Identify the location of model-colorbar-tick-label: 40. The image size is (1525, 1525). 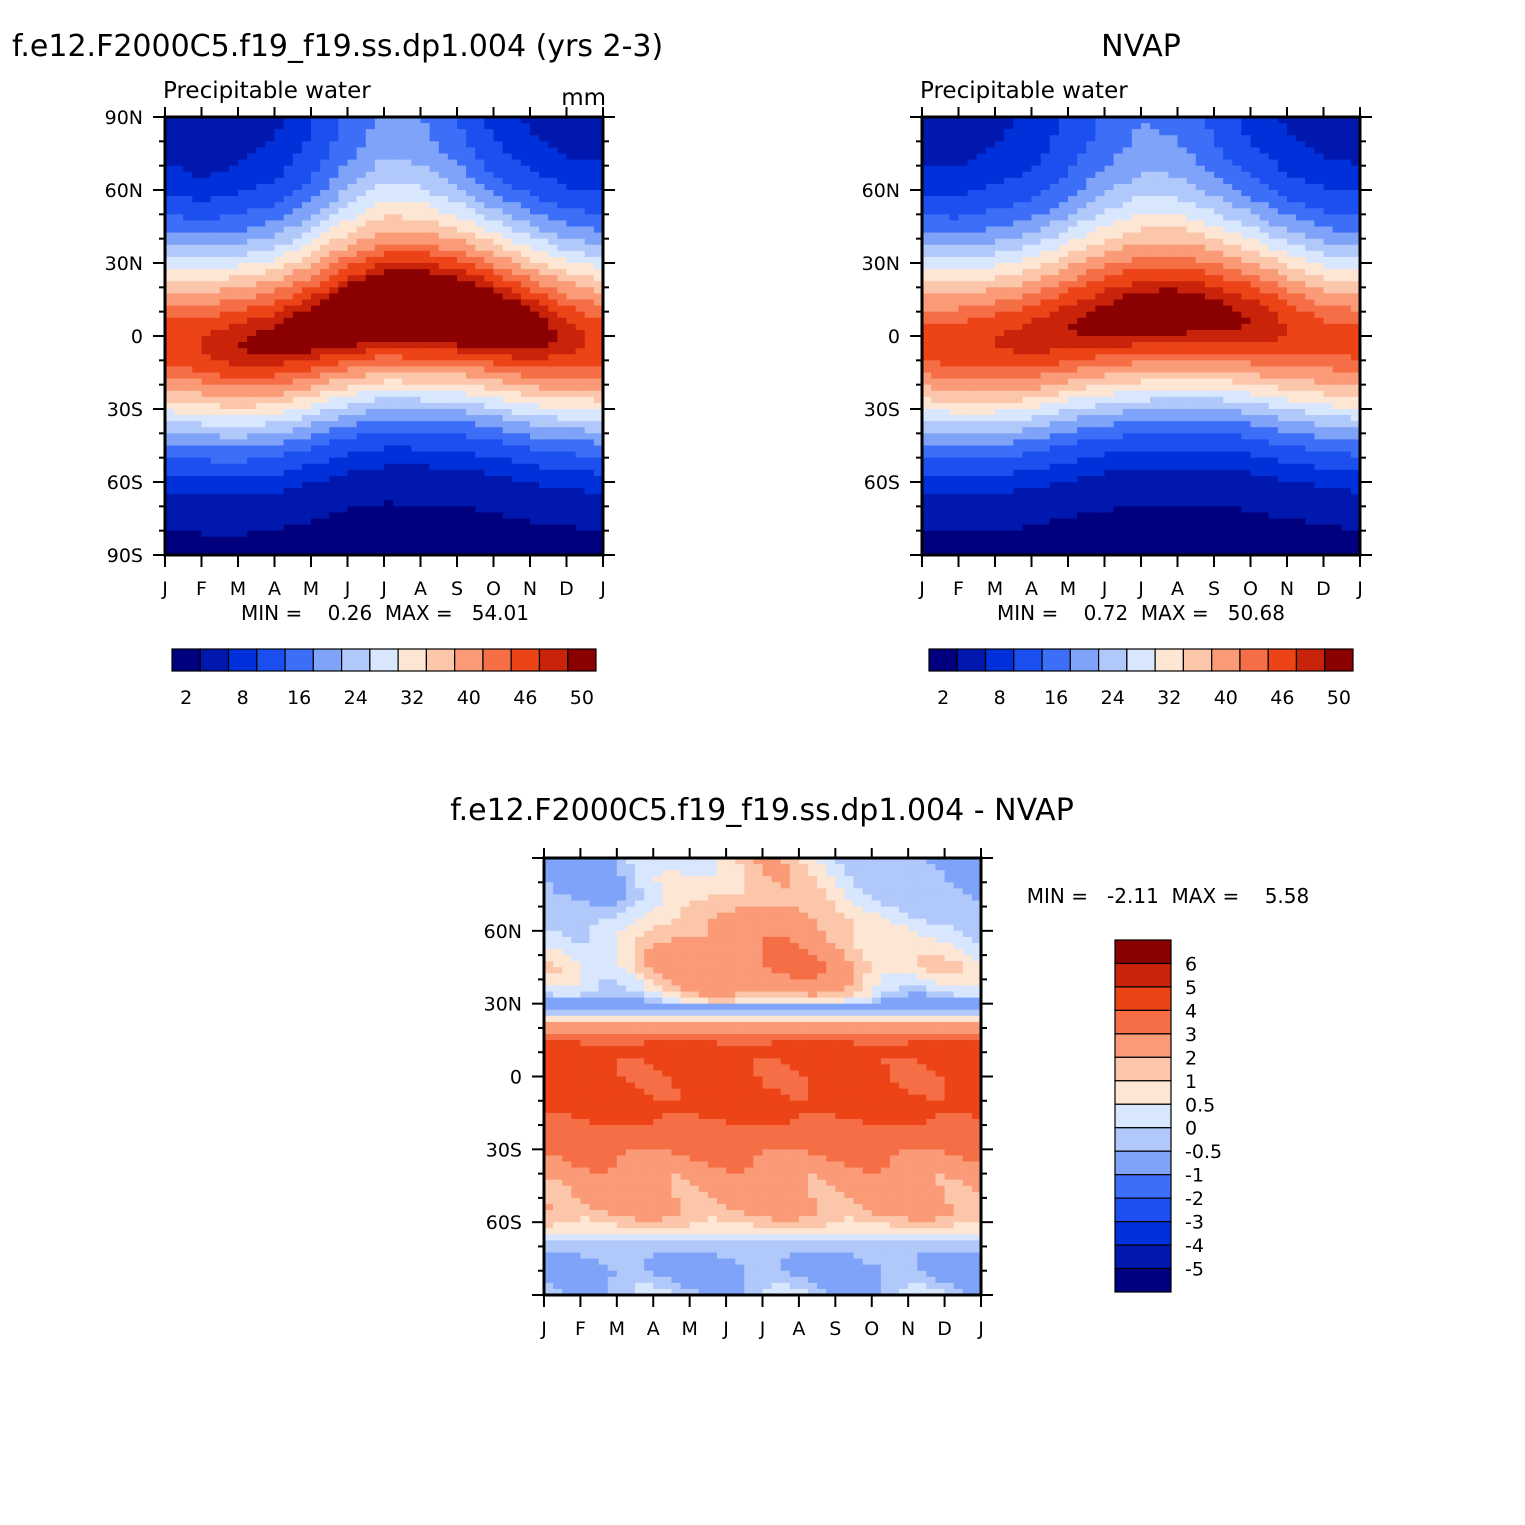
(469, 698).